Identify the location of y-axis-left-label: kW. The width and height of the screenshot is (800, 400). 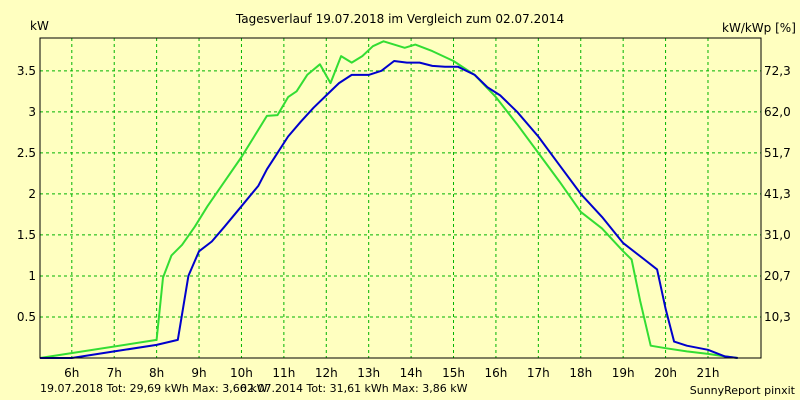
(39, 26).